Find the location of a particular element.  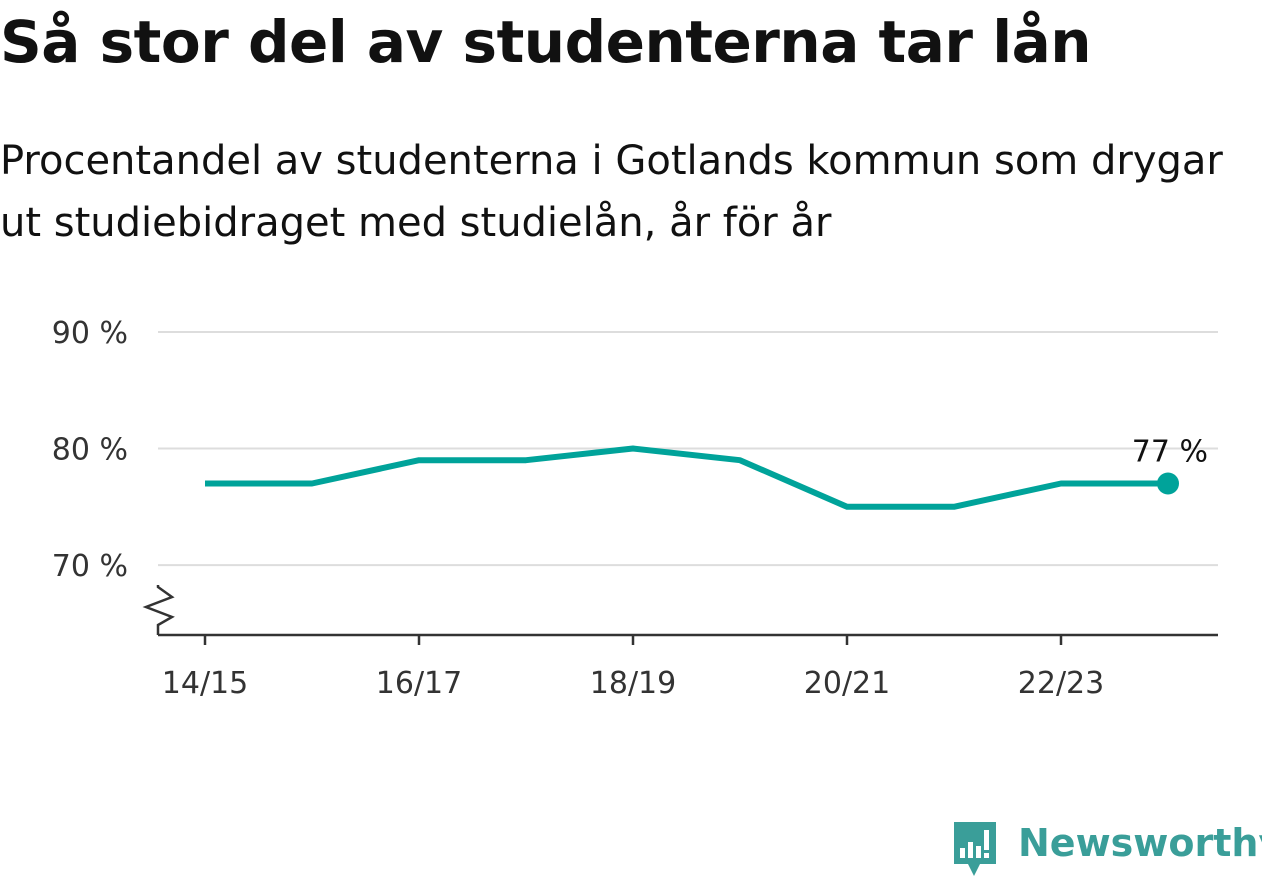

chart-title: Så stor del av studenterna tar lån is located at coordinates (546, 42).